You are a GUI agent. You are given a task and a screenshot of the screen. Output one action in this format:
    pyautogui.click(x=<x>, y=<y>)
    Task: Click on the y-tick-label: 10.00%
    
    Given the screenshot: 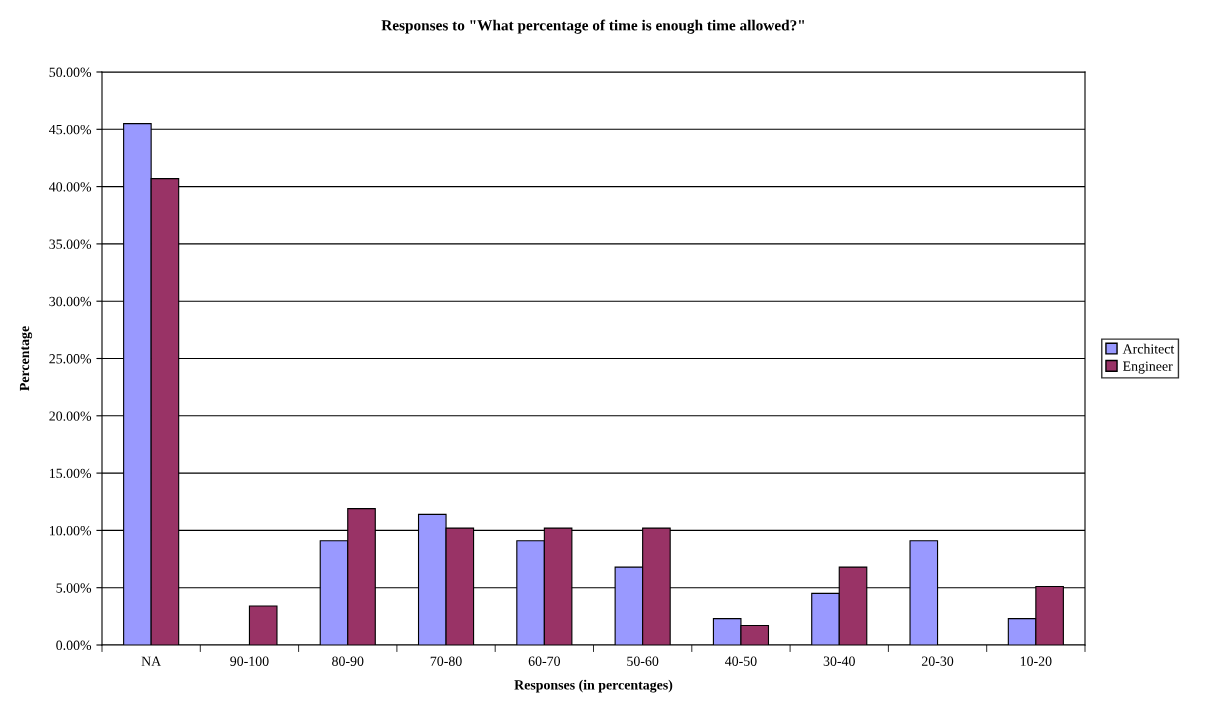 What is the action you would take?
    pyautogui.click(x=70, y=530)
    